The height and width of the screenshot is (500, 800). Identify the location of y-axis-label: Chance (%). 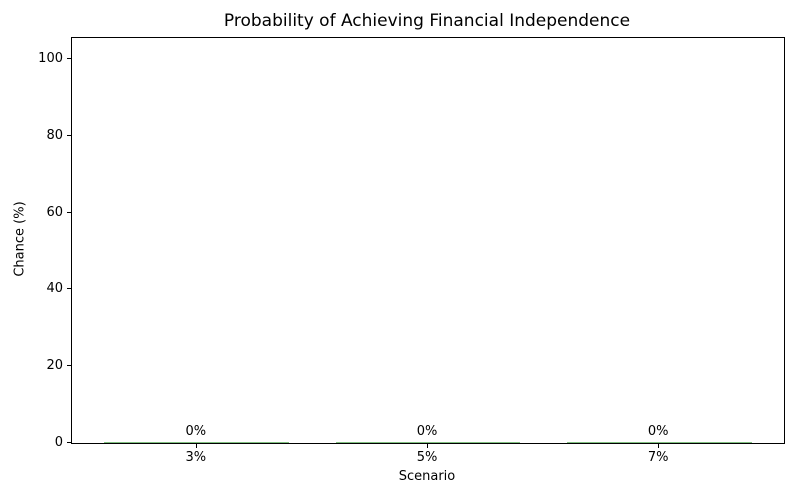
(20, 239).